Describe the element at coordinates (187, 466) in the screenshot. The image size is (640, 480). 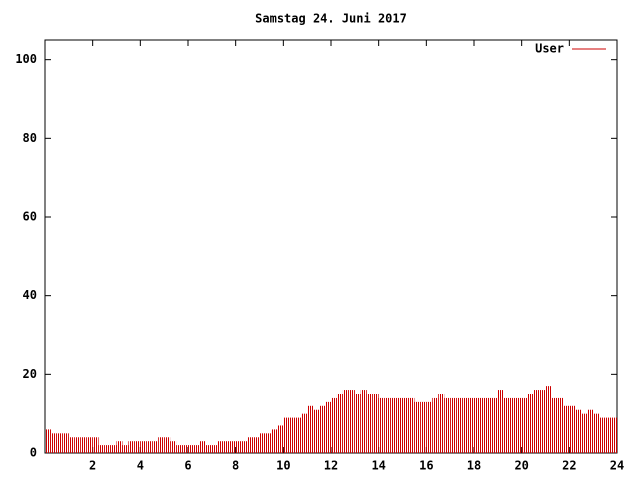
I see `x-tick-label: 6` at that location.